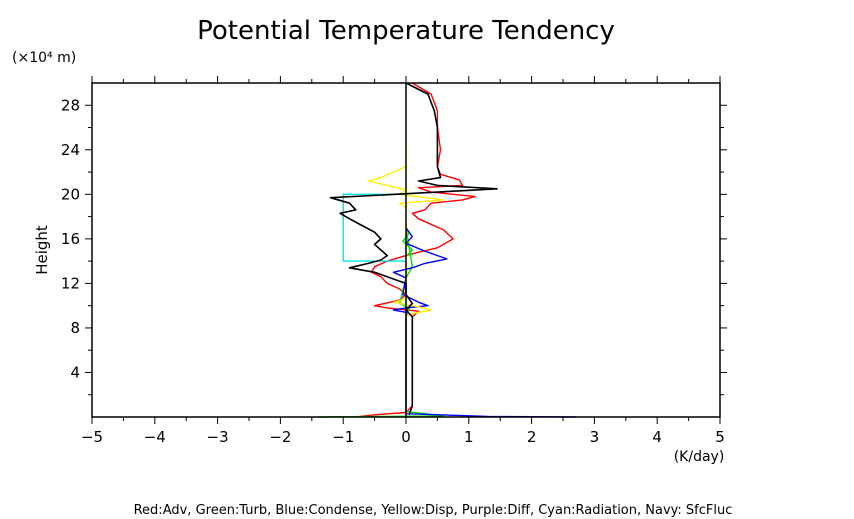 This screenshot has width=854, height=519. I want to click on x-tick-label: 4, so click(657, 437).